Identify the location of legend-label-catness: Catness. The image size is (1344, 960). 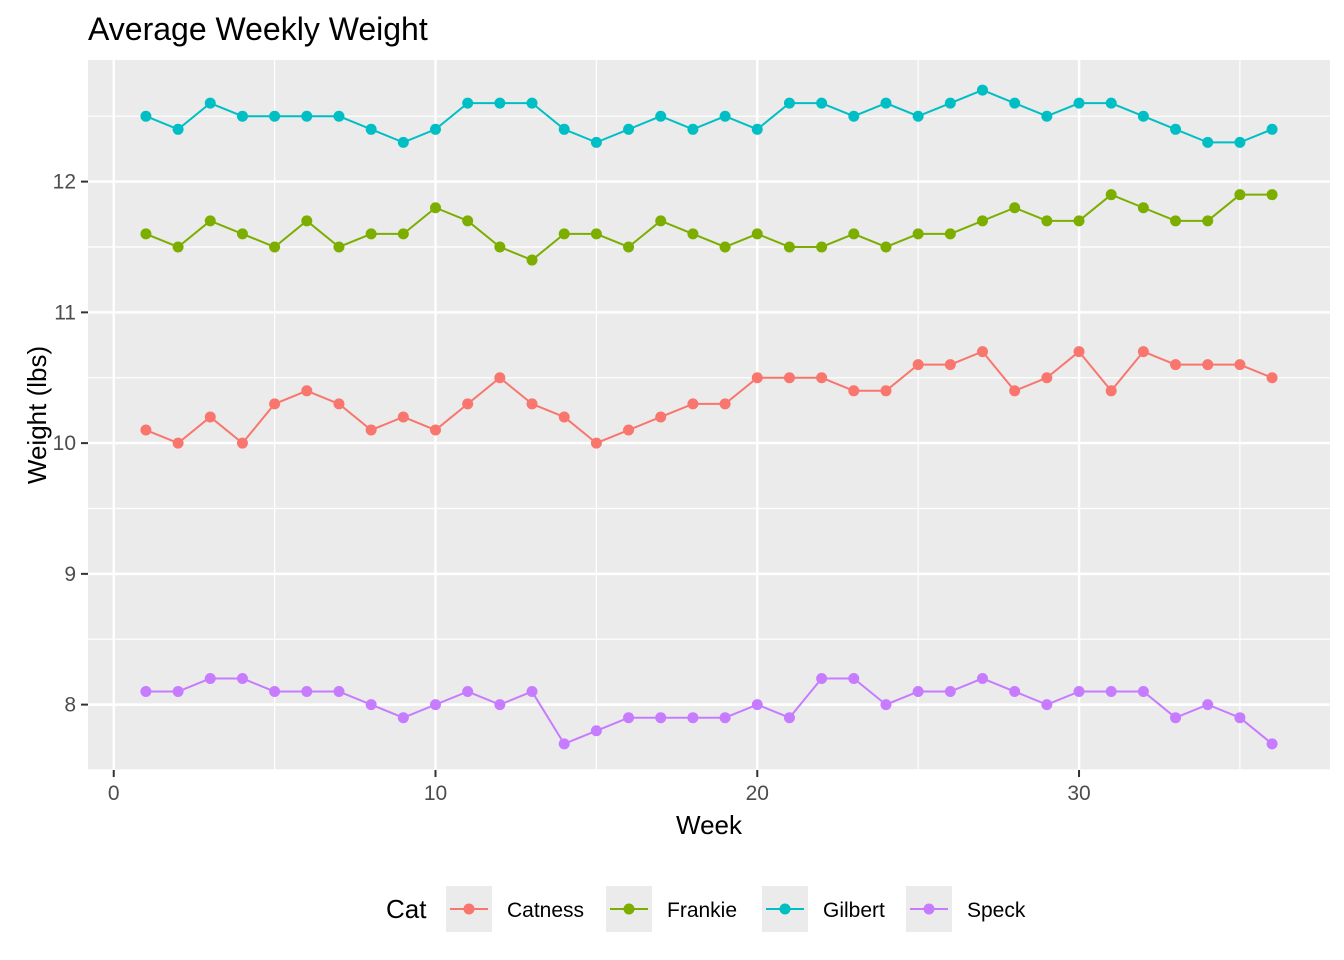
(545, 910).